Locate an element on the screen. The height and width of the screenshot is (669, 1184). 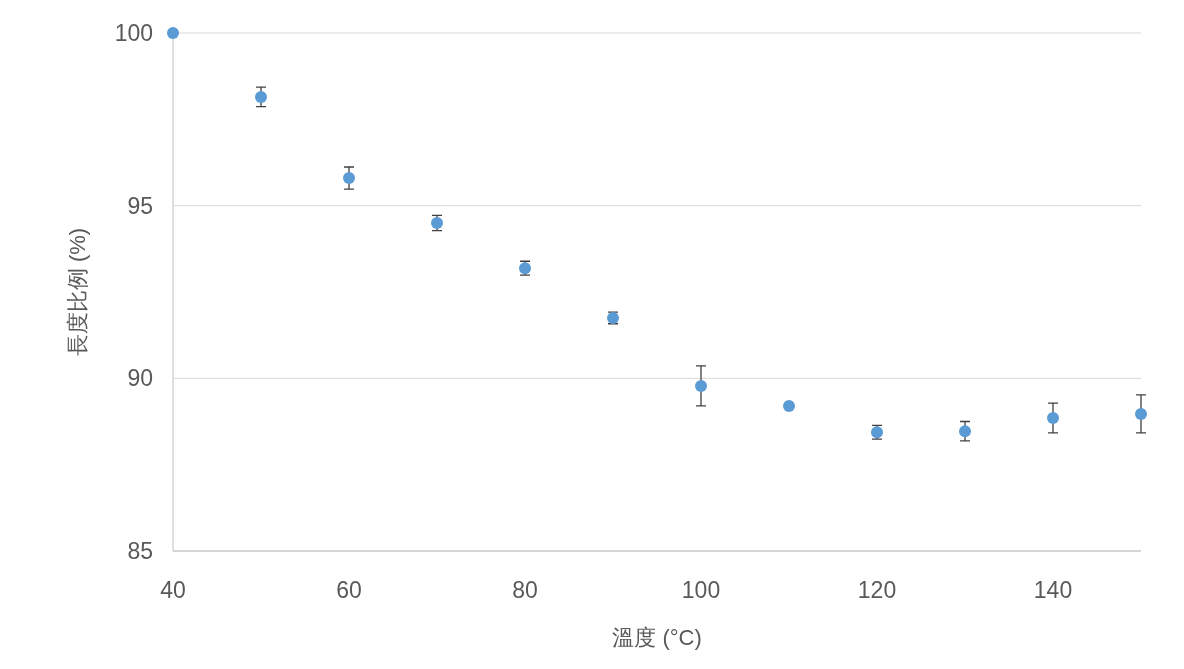
x-tick-label: 140 is located at coordinates (1053, 590).